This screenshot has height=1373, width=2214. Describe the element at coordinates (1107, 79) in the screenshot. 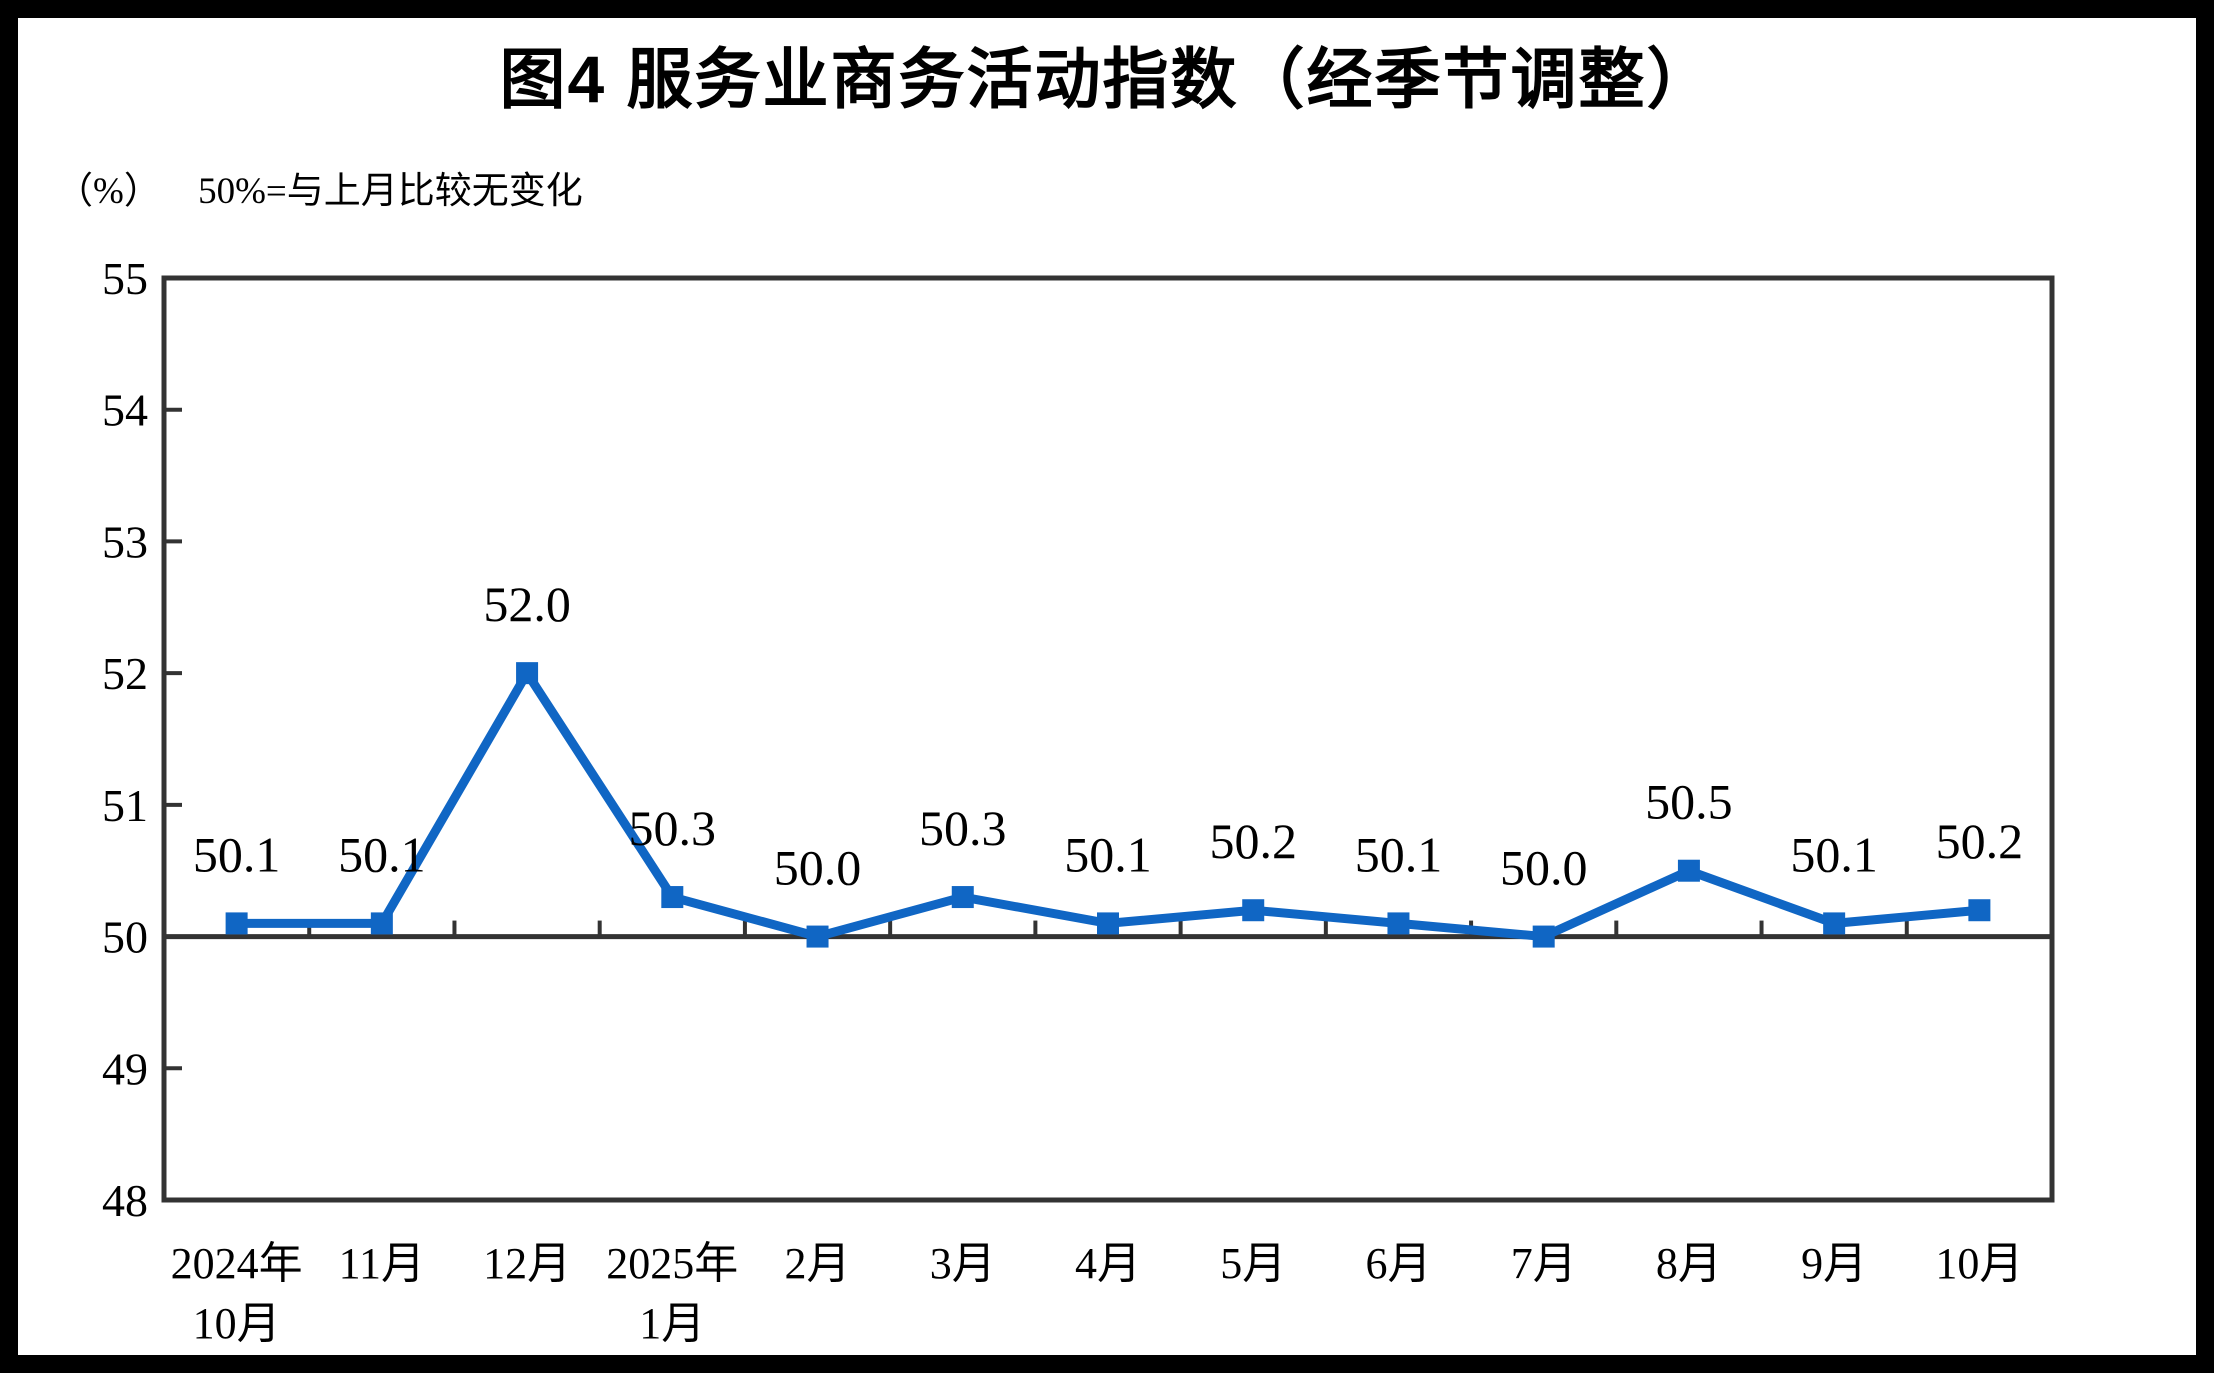

I see `chart-title: 图4 服务业商务活动指数（经季节调整）` at that location.